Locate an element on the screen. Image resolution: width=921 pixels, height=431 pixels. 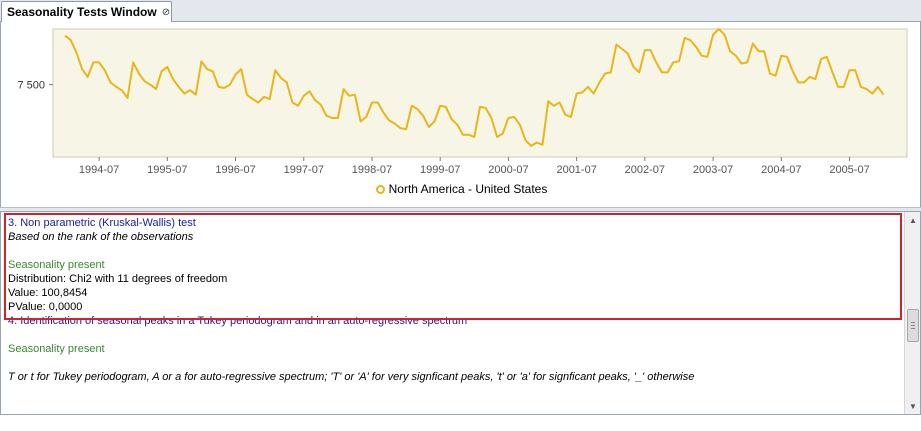
pane-splitter is located at coordinates (460, 209).